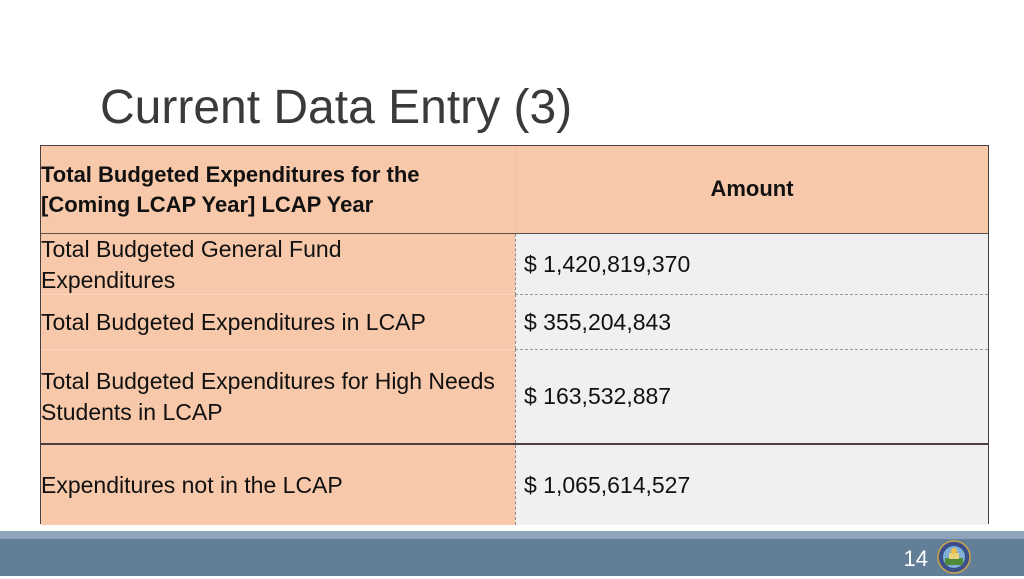 Image resolution: width=1024 pixels, height=579 pixels. Describe the element at coordinates (751, 485) in the screenshot. I see `row-amount: $ 1,065,614,527` at that location.